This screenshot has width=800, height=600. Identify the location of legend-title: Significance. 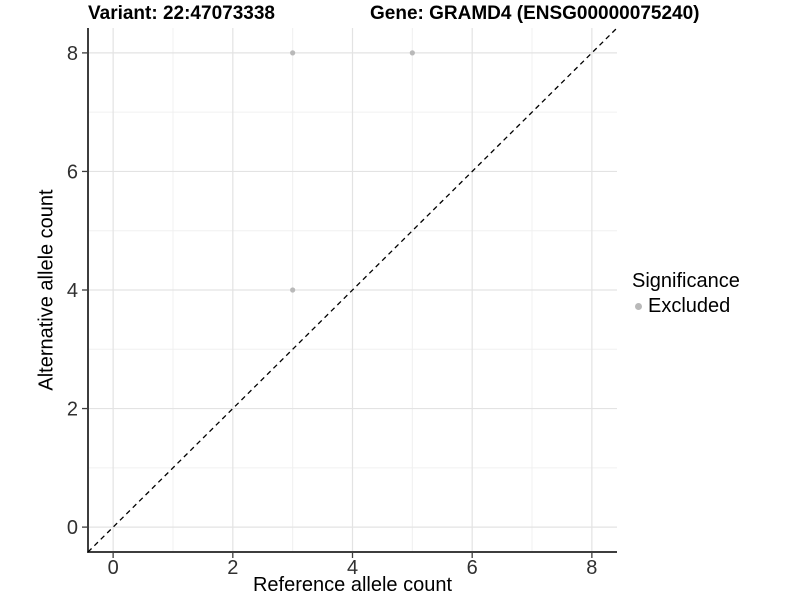
(686, 281).